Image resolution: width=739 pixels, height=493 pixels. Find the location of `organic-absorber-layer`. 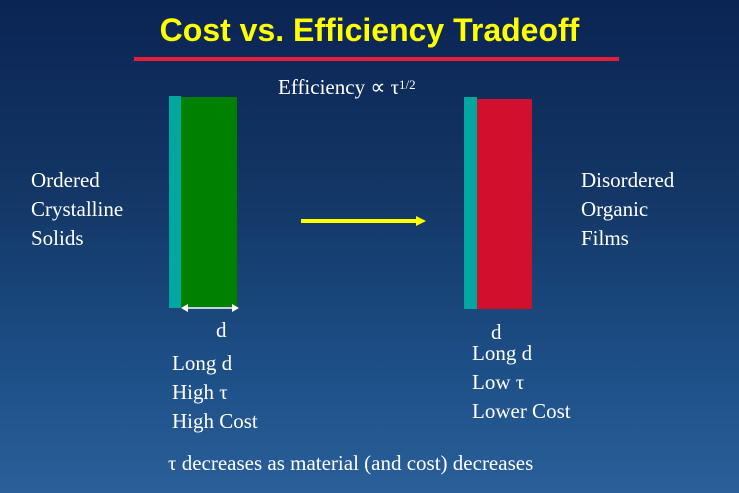

organic-absorber-layer is located at coordinates (504, 204).